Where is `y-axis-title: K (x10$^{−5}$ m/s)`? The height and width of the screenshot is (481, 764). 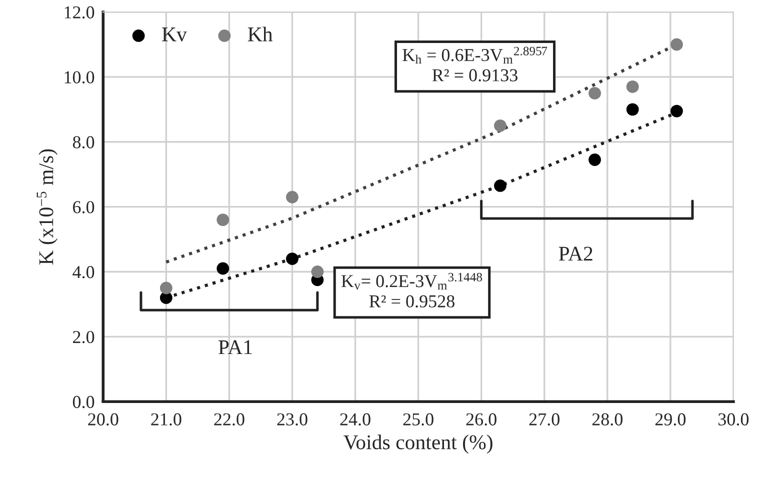
y-axis-title: K (x10$^{−5}$ m/s) is located at coordinates (47, 207).